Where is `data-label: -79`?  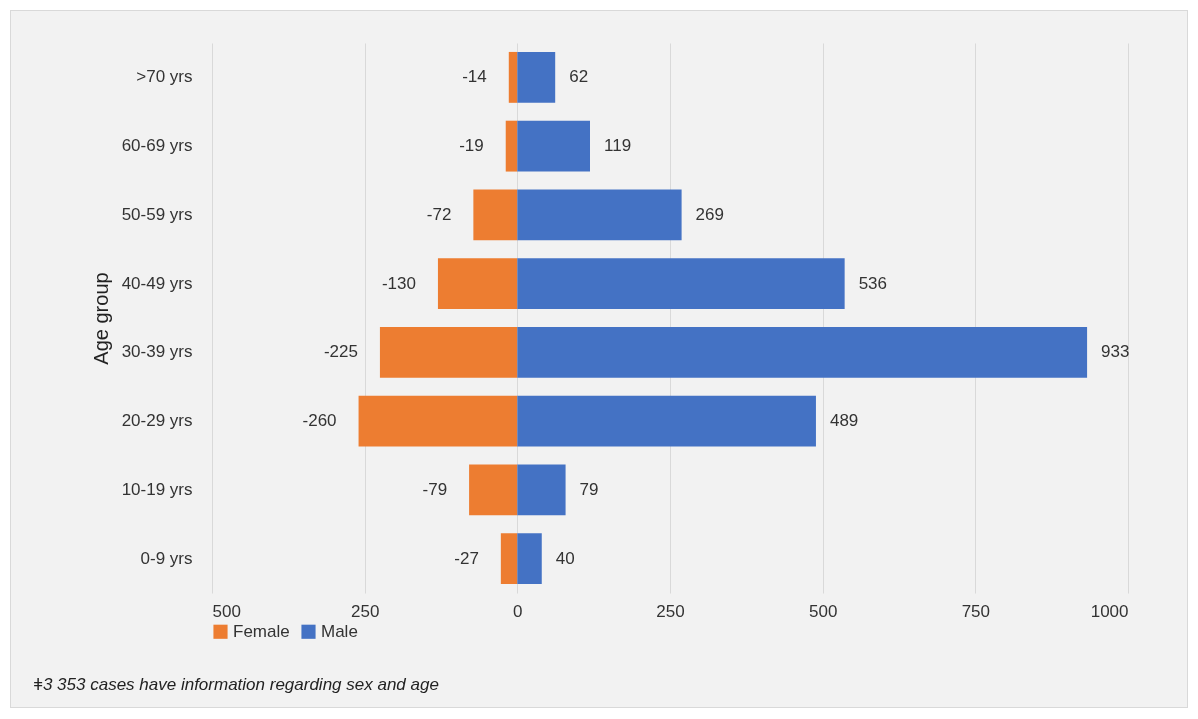 data-label: -79 is located at coordinates (435, 489).